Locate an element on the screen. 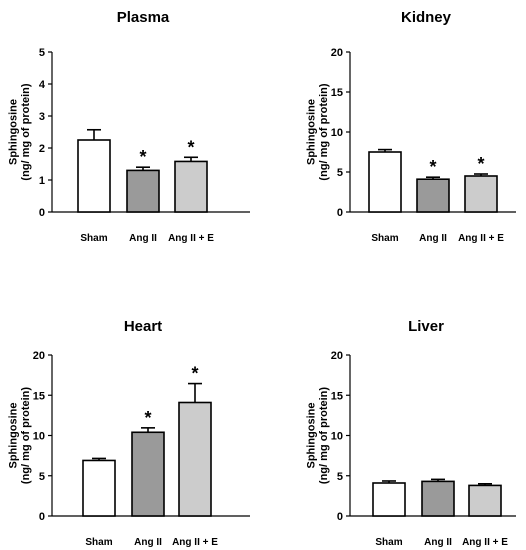 The image size is (526, 550). y-tick-label: 3 is located at coordinates (42, 117).